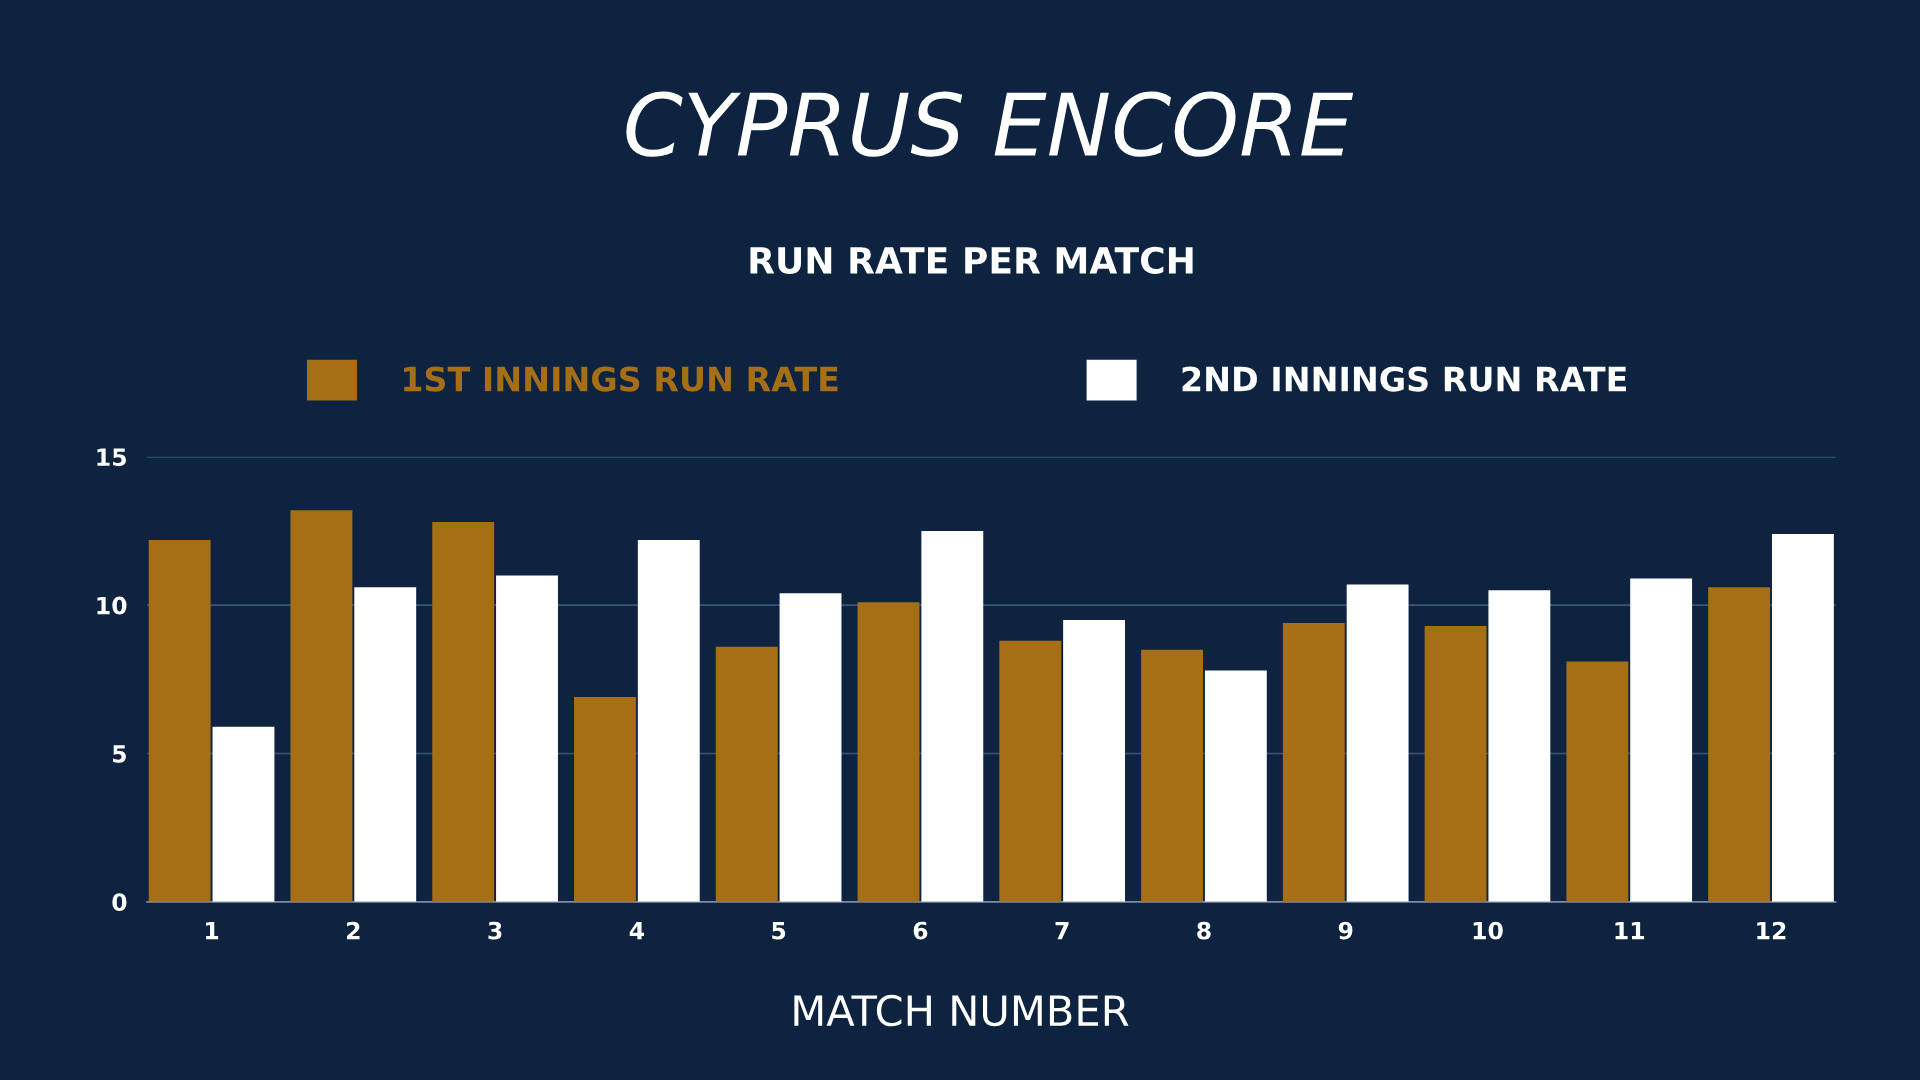  Describe the element at coordinates (990, 124) in the screenshot. I see `chart-title: CYPRUS ENCORE` at that location.